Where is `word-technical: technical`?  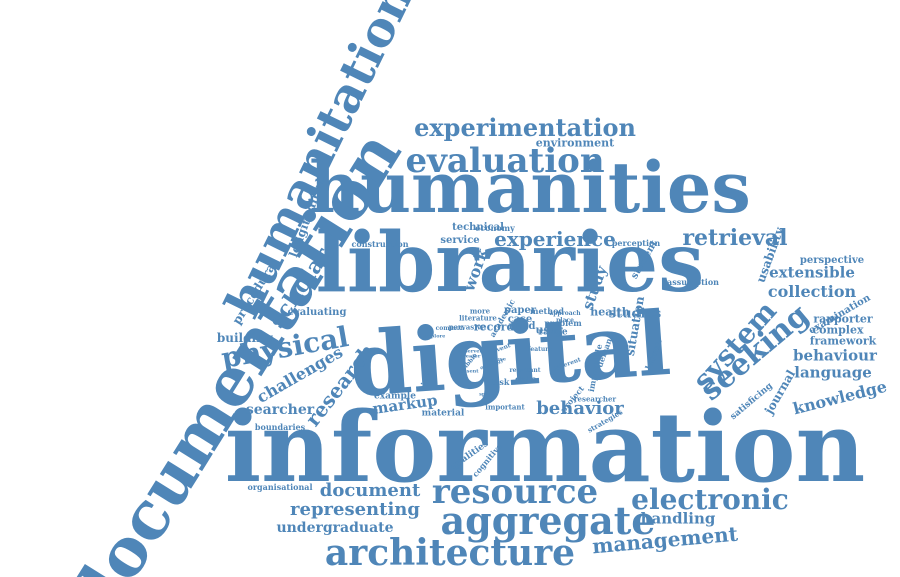 word-technical: technical is located at coordinates (478, 227).